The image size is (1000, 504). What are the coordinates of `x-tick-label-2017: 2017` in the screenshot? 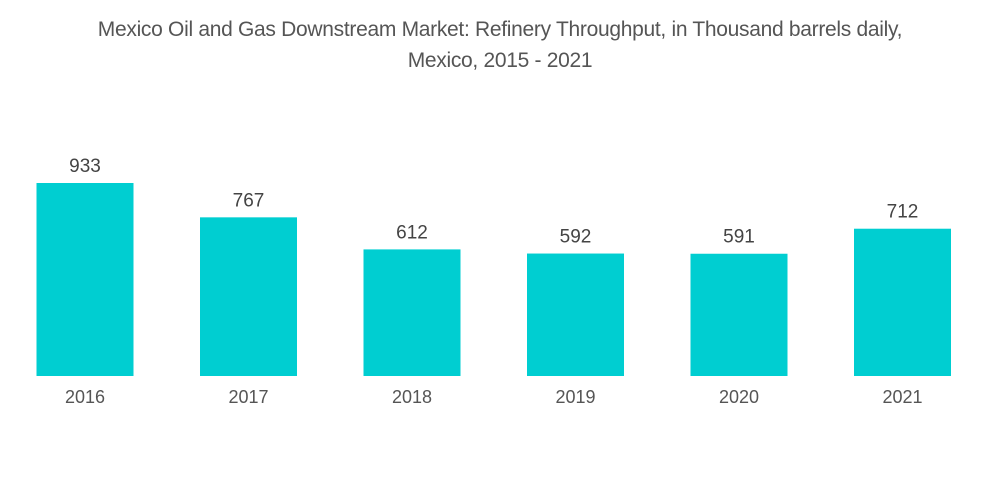 It's located at (248, 397).